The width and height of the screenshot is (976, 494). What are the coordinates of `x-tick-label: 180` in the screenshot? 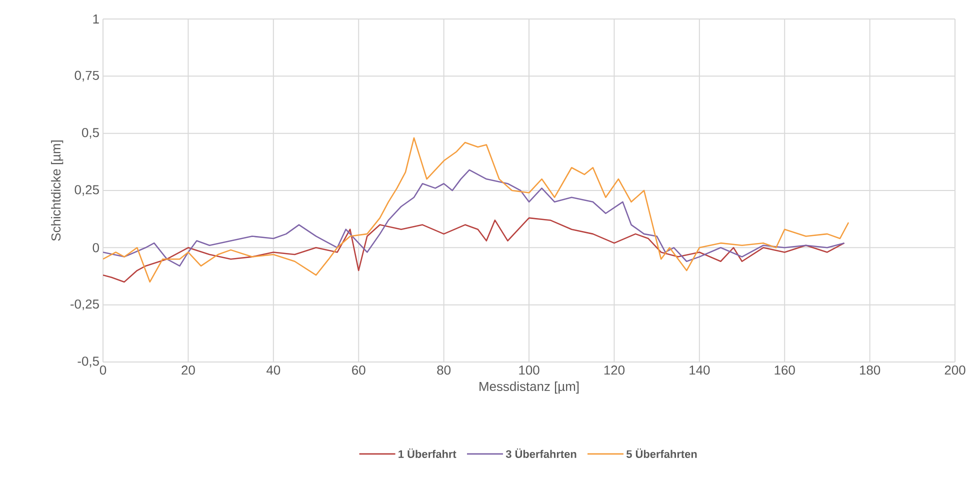 It's located at (870, 370).